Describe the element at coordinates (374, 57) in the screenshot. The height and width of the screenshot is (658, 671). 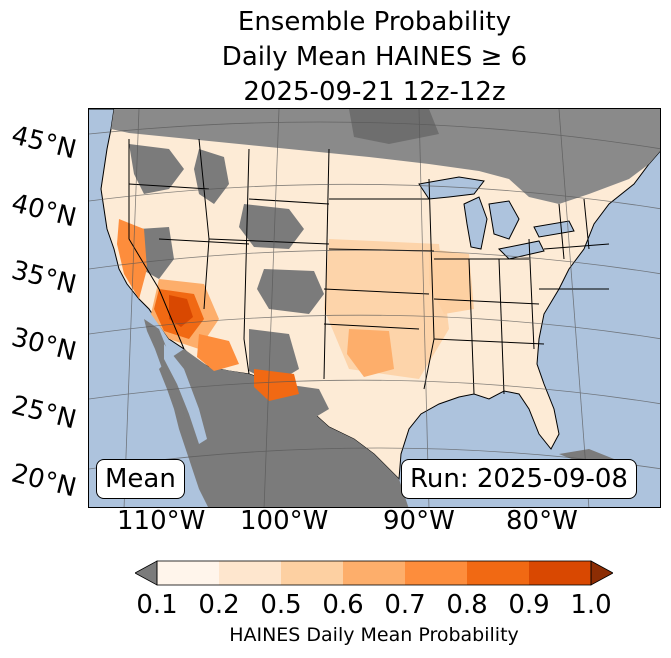
I see `title-line-2: Daily Mean HAINES ≥ 6` at that location.